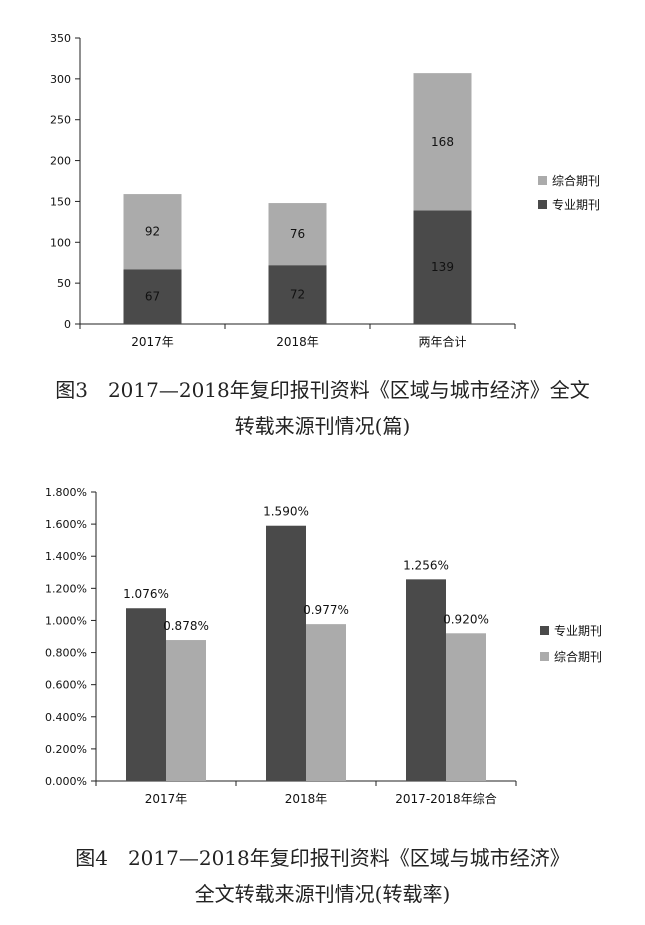 This screenshot has height=925, width=645. I want to click on fig3-data-label: 92, so click(152, 232).